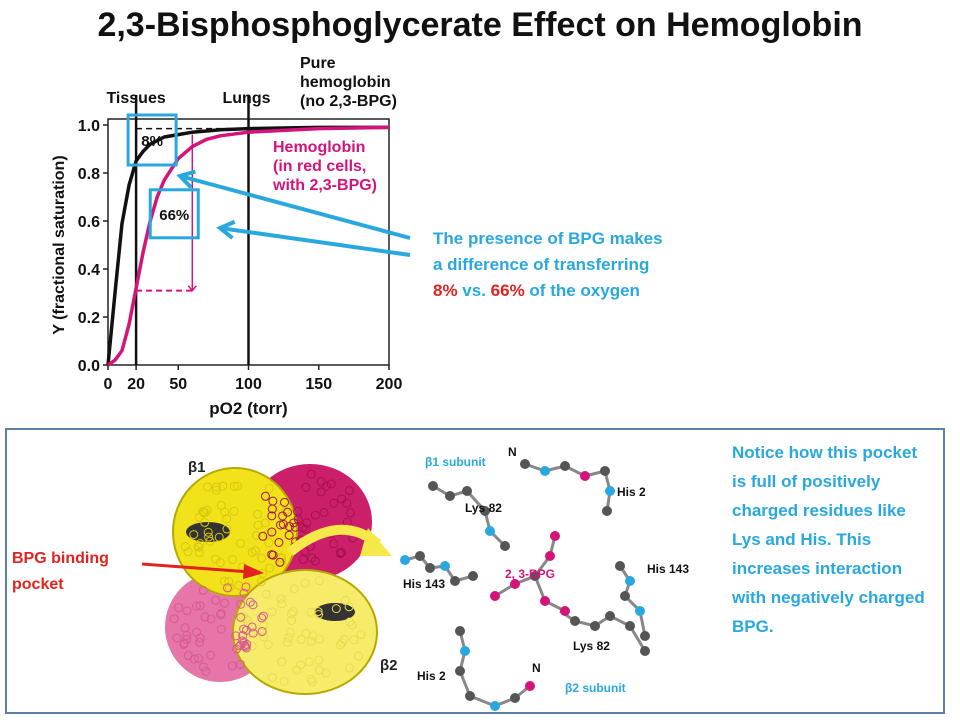  Describe the element at coordinates (197, 467) in the screenshot. I see `beta1-label: β1` at that location.